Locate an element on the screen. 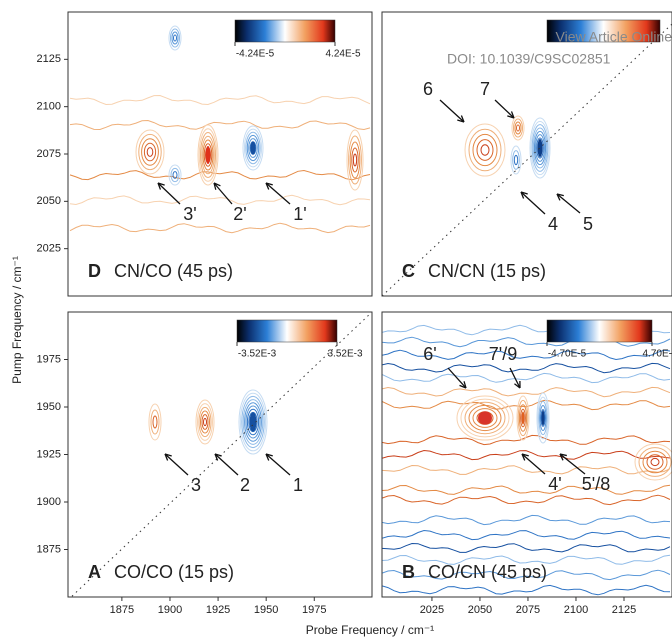 The image size is (672, 639). peak-label: 2 is located at coordinates (245, 485).